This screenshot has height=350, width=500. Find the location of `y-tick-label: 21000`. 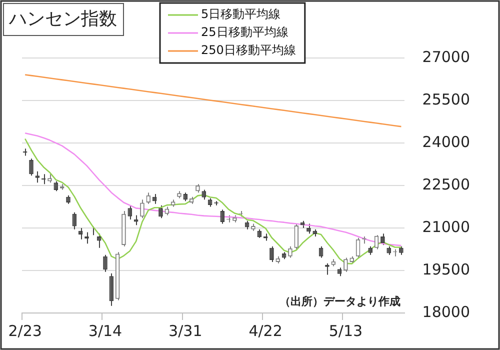

y-tick-label: 21000 is located at coordinates (446, 227).